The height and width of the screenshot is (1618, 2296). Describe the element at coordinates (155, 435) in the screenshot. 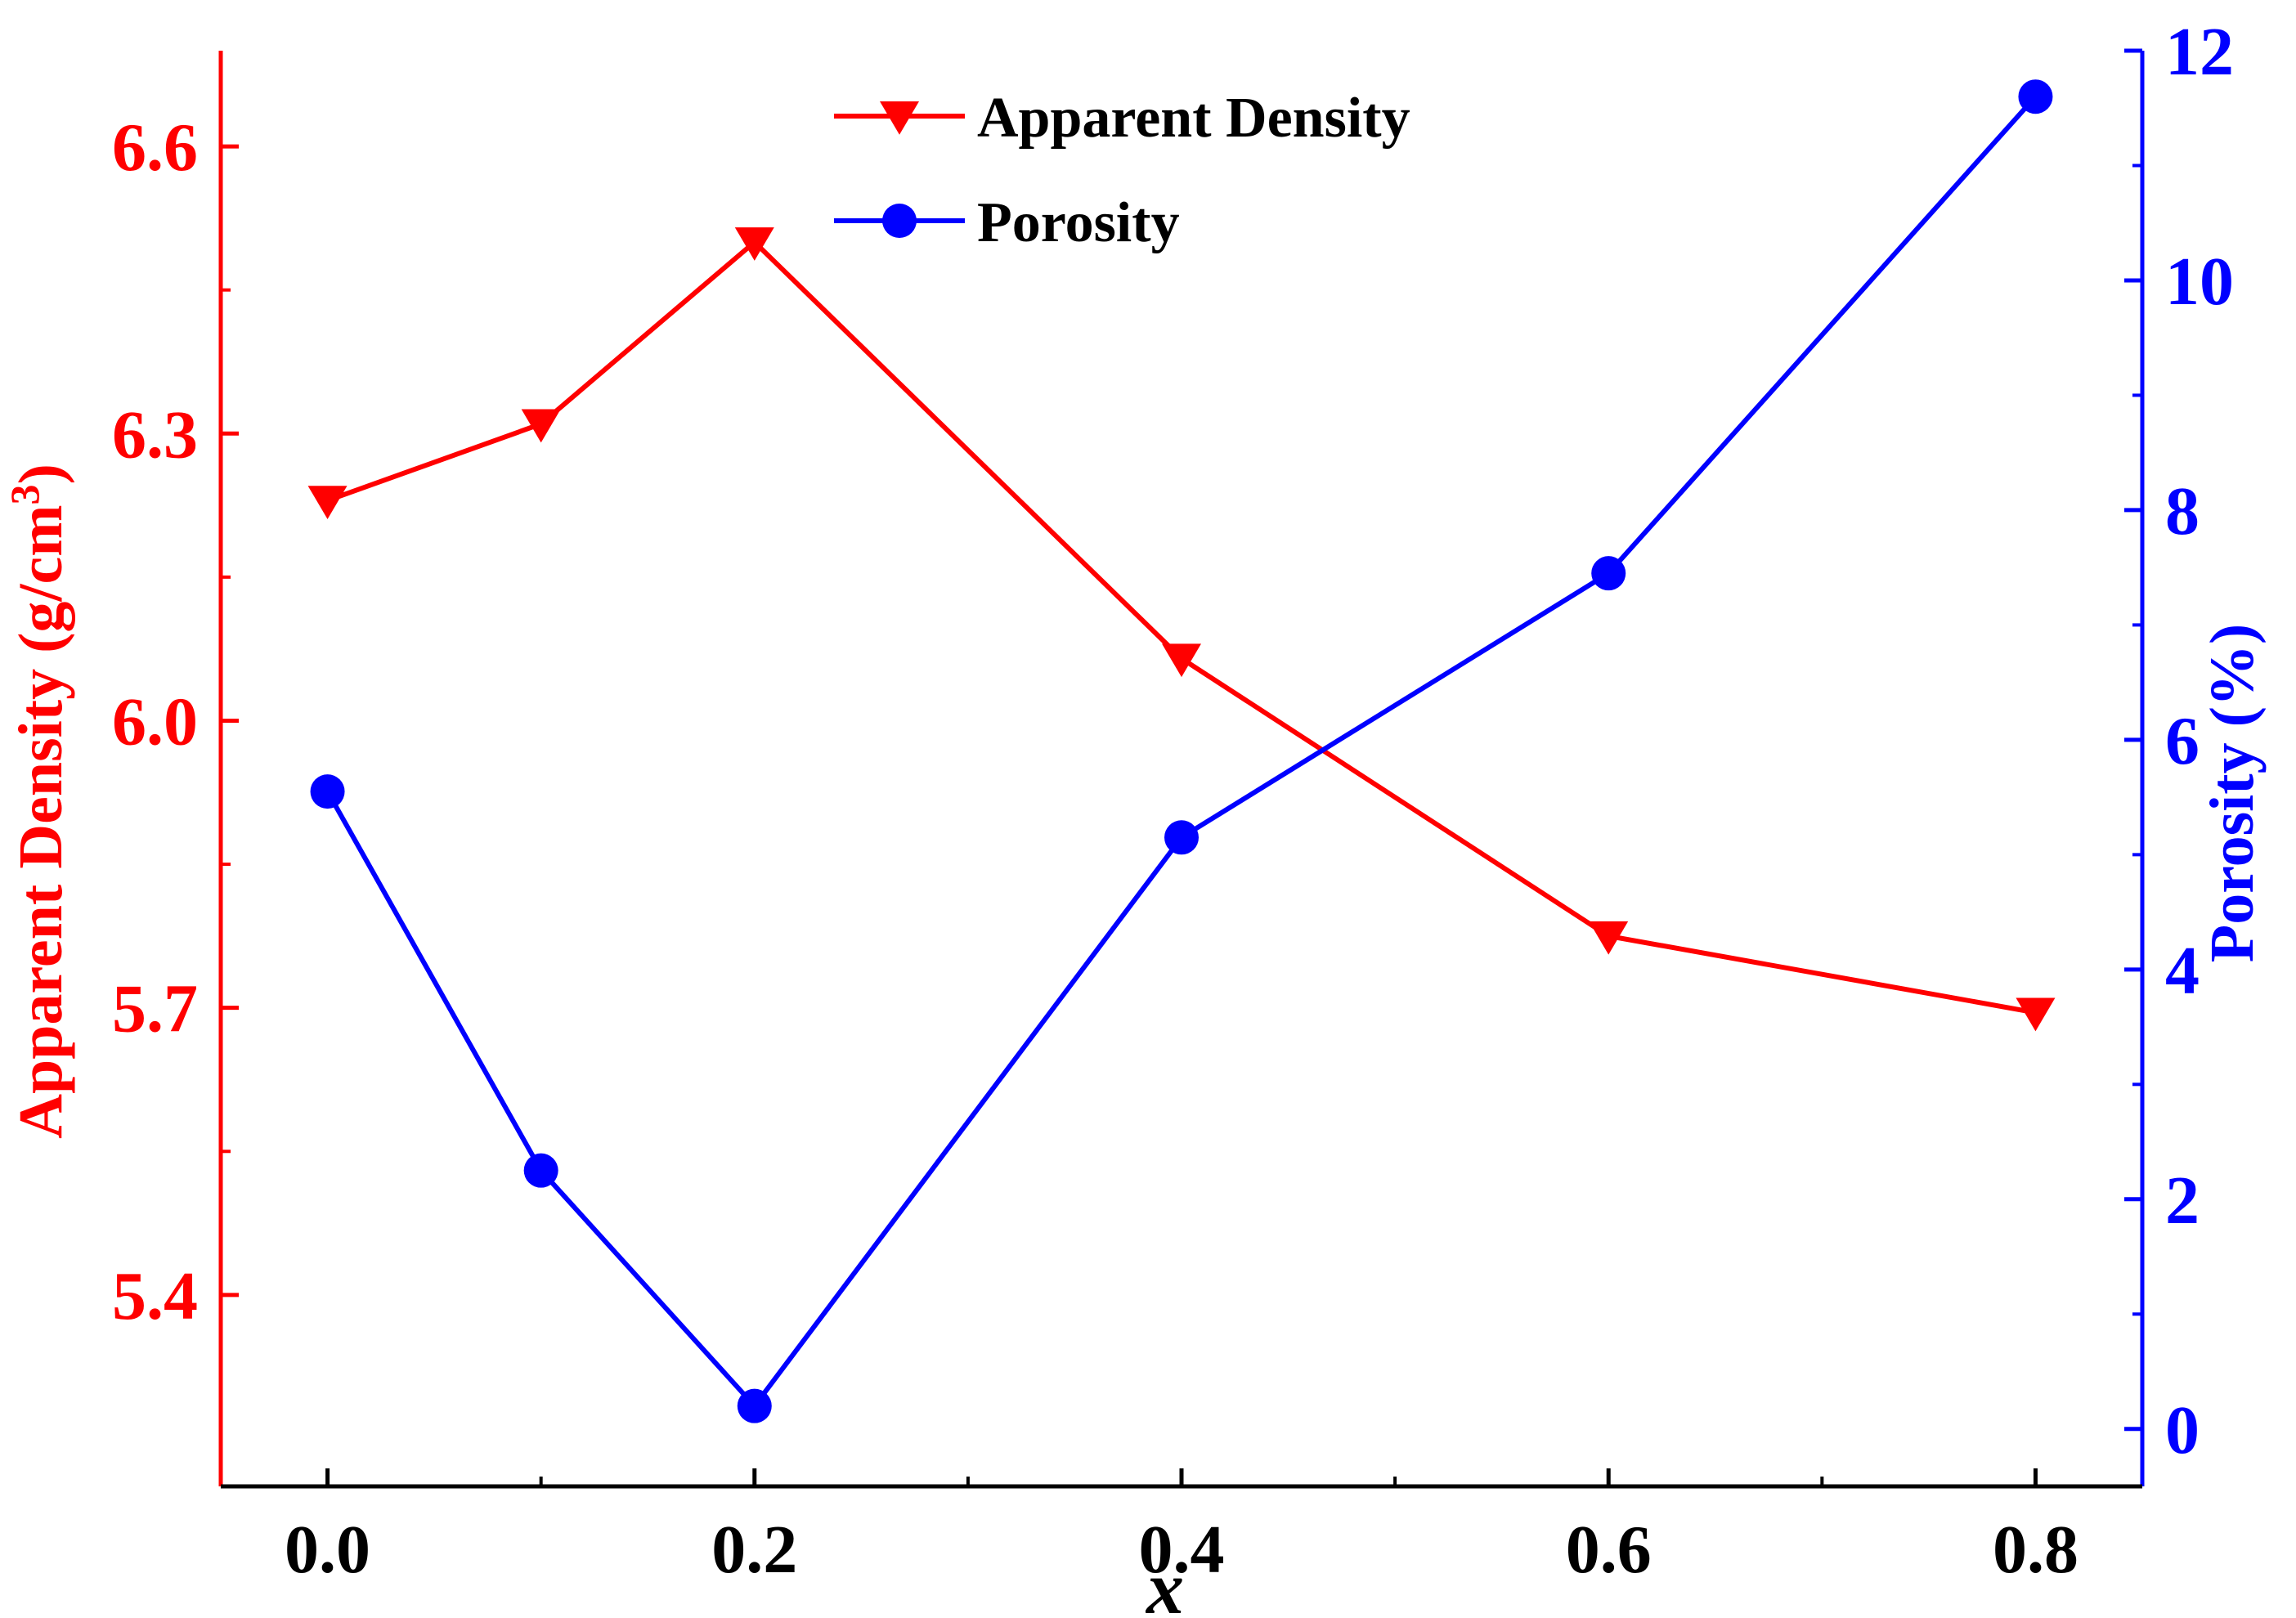

I see `y-left-tick-label: 6.3` at that location.